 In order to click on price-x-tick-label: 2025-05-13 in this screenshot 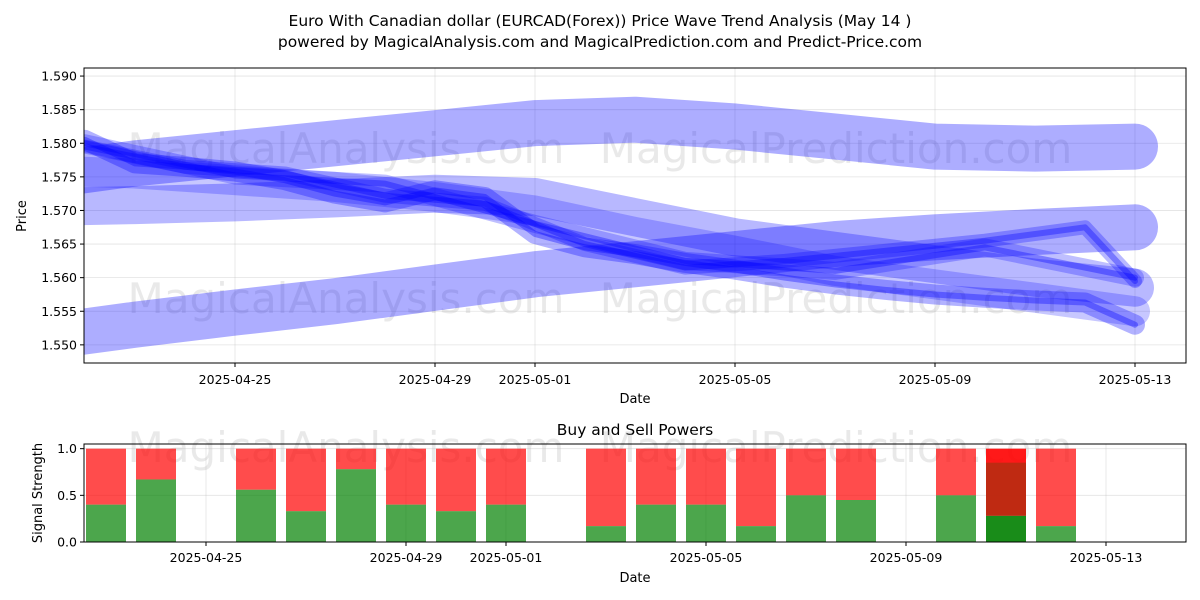, I will do `click(1135, 379)`.